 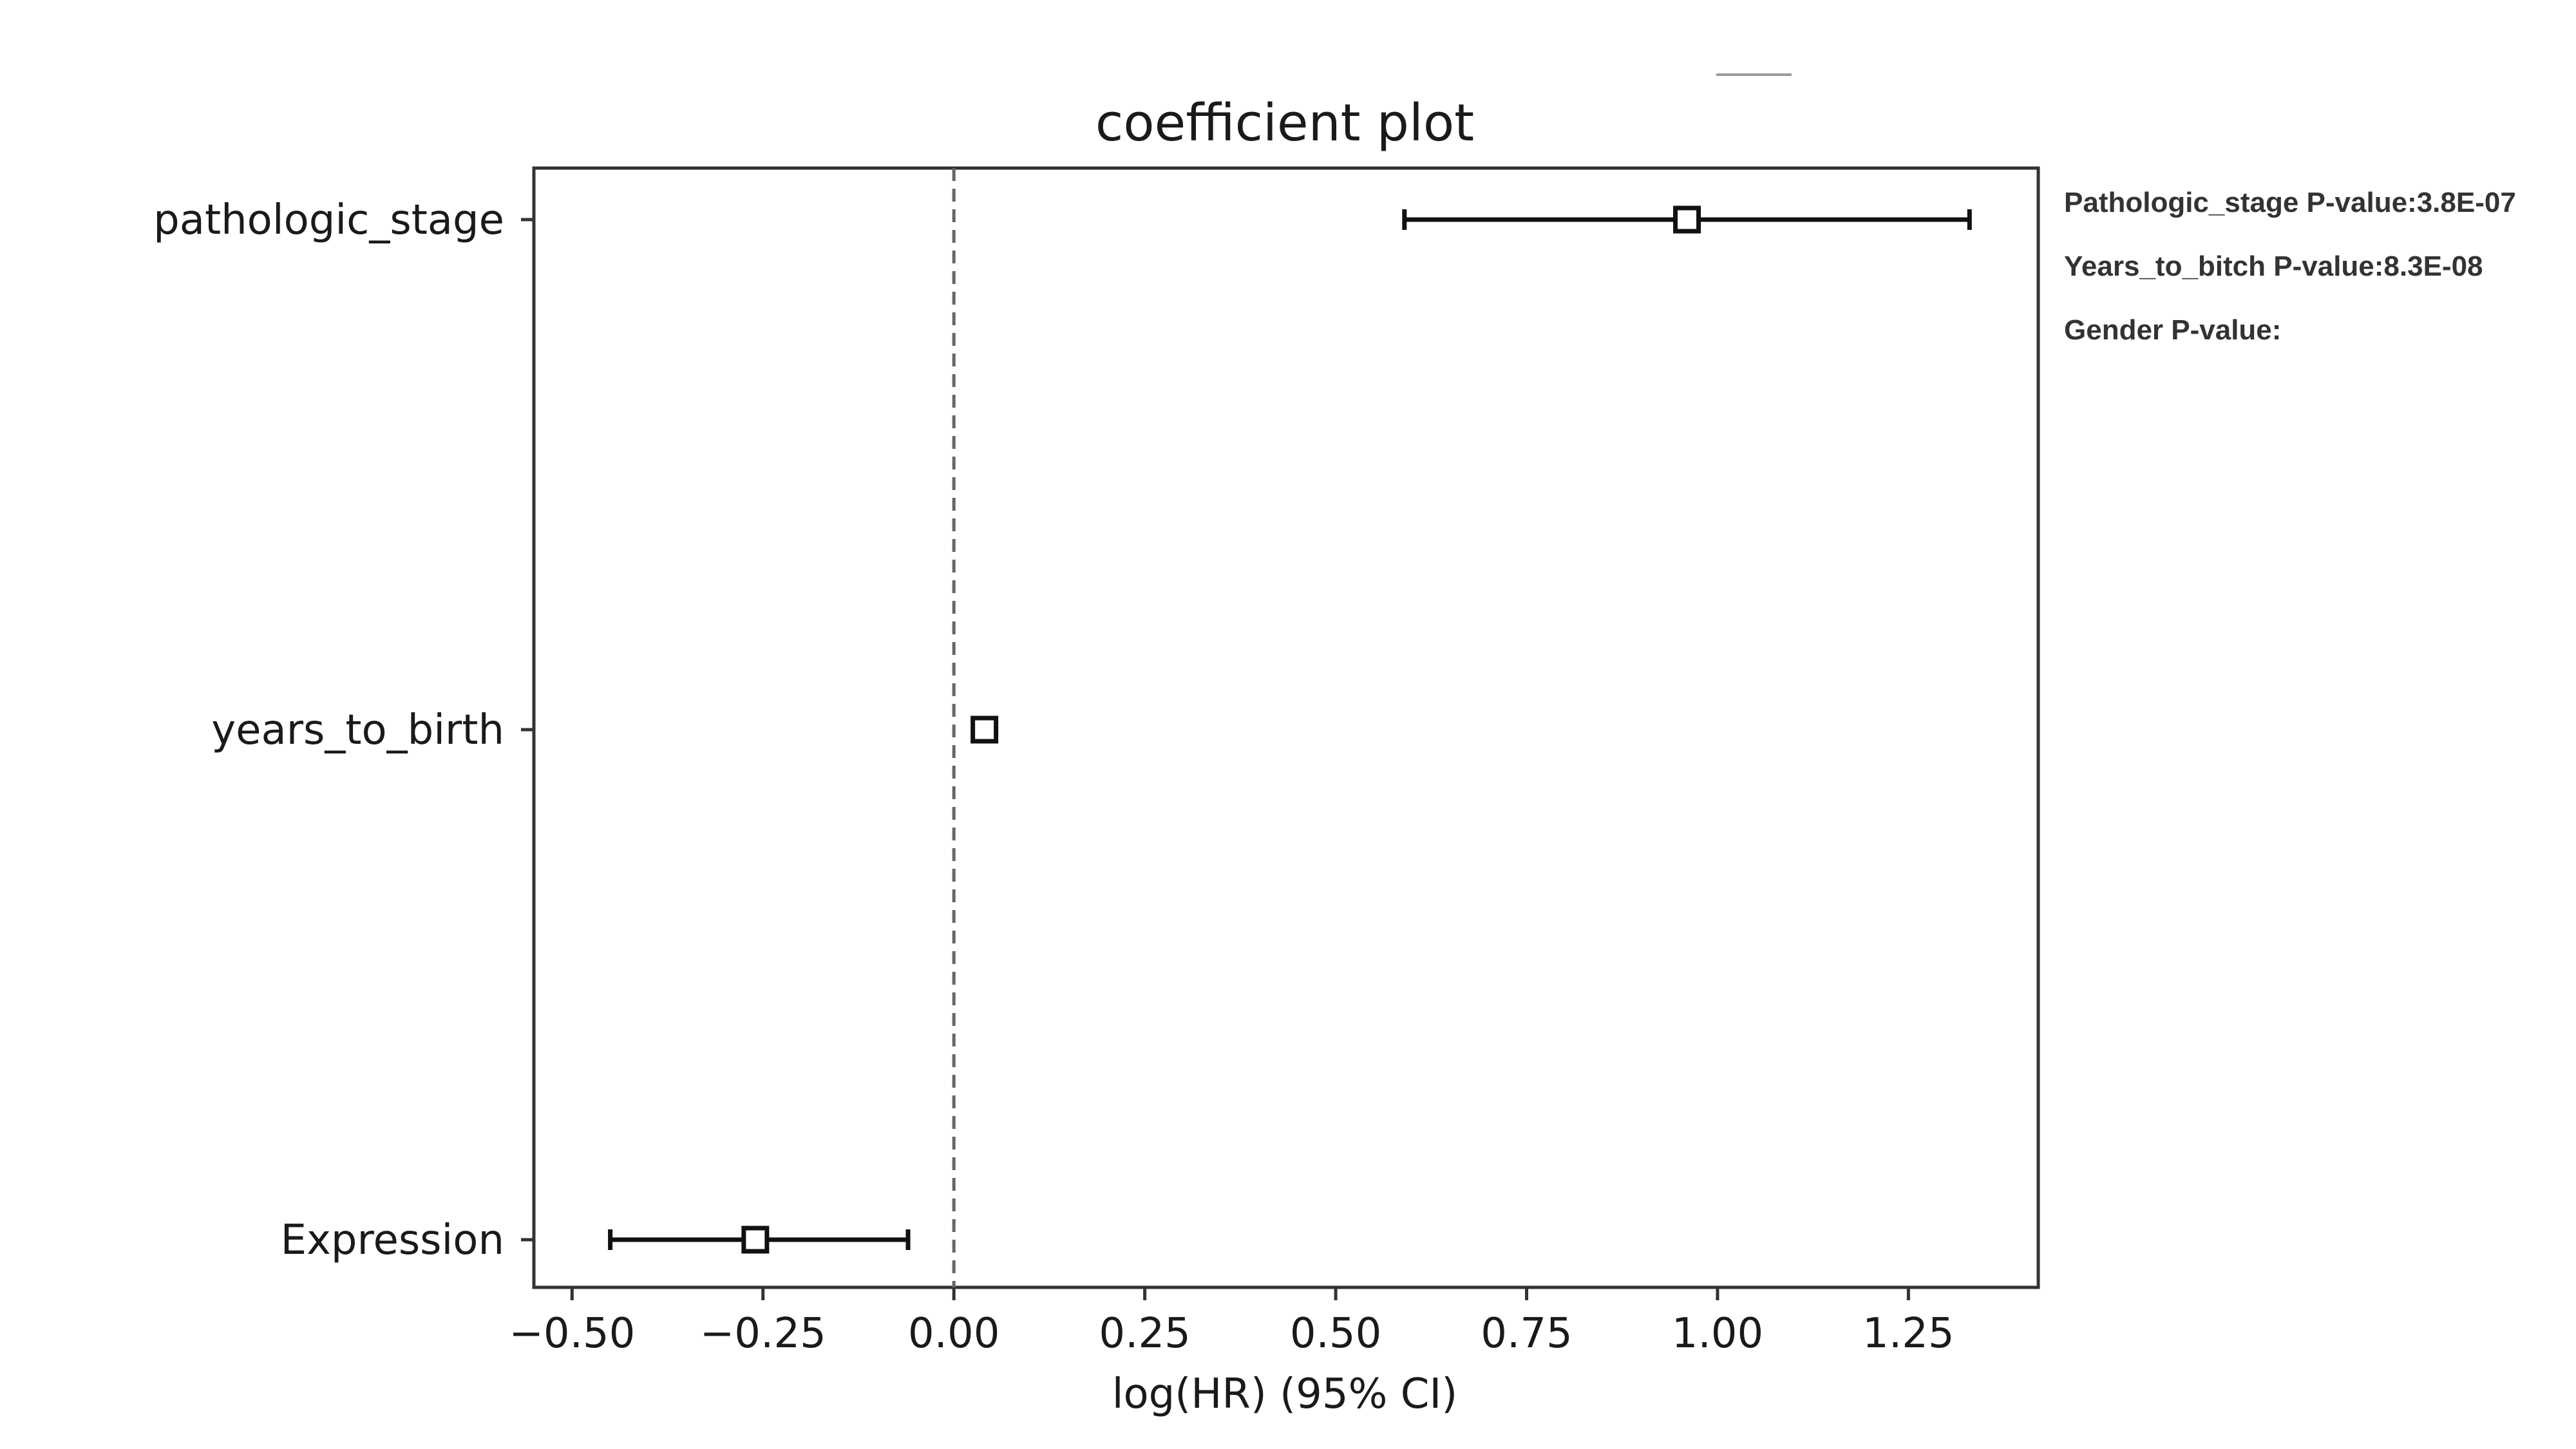 What do you see at coordinates (357, 730) in the screenshot?
I see `y-tick-label: years_to_birth` at bounding box center [357, 730].